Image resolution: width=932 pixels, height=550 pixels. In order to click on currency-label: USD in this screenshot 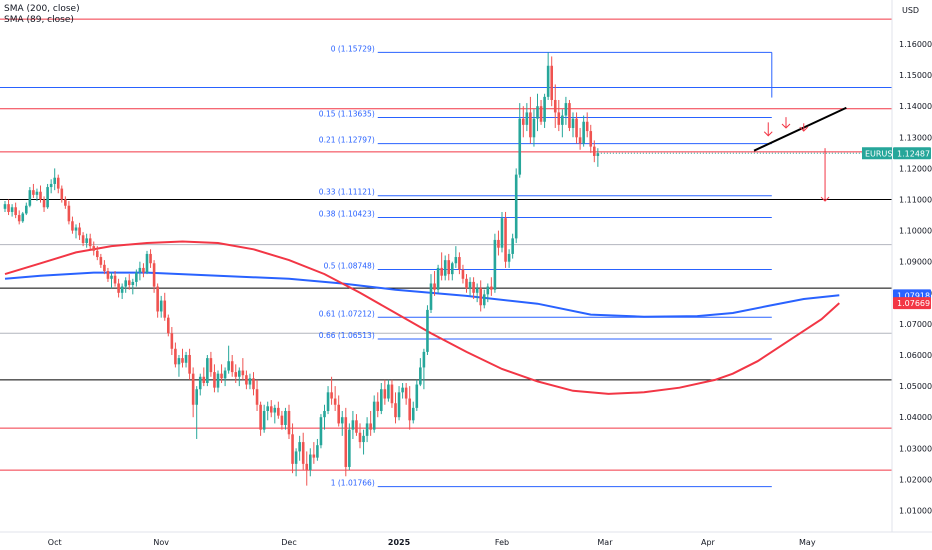, I will do `click(910, 10)`.